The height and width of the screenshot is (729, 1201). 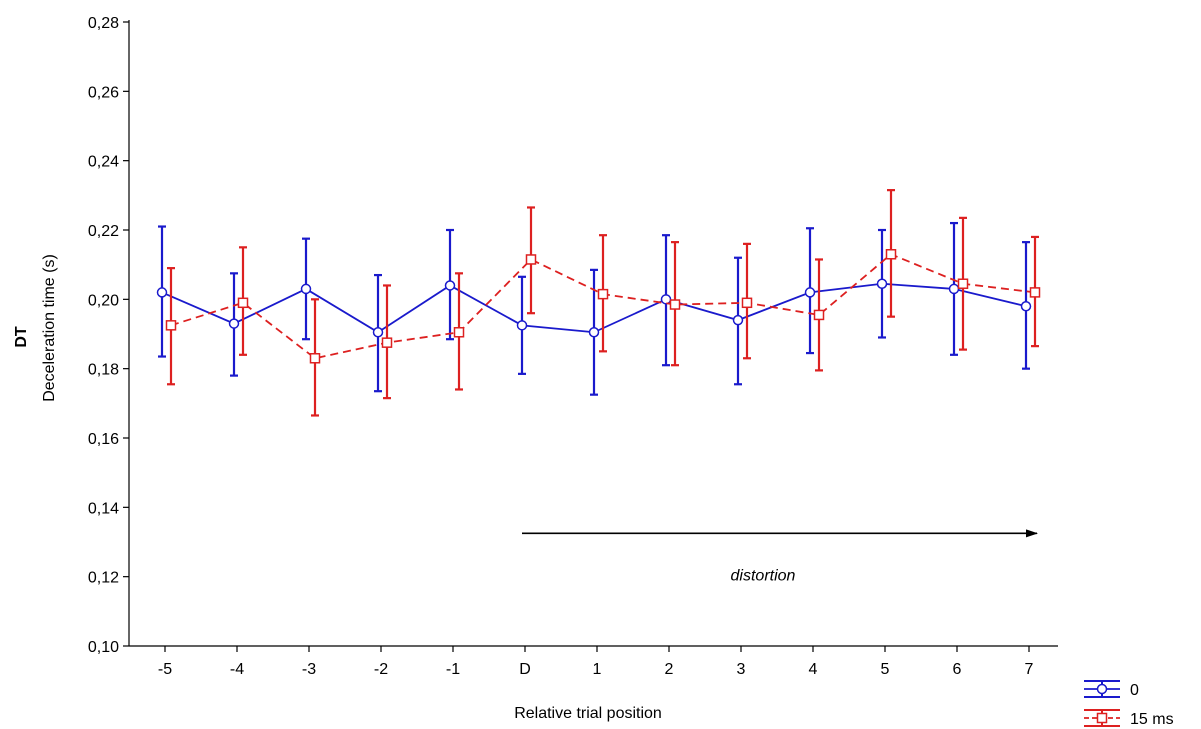 What do you see at coordinates (381, 669) in the screenshot?
I see `x-tick-label: -2` at bounding box center [381, 669].